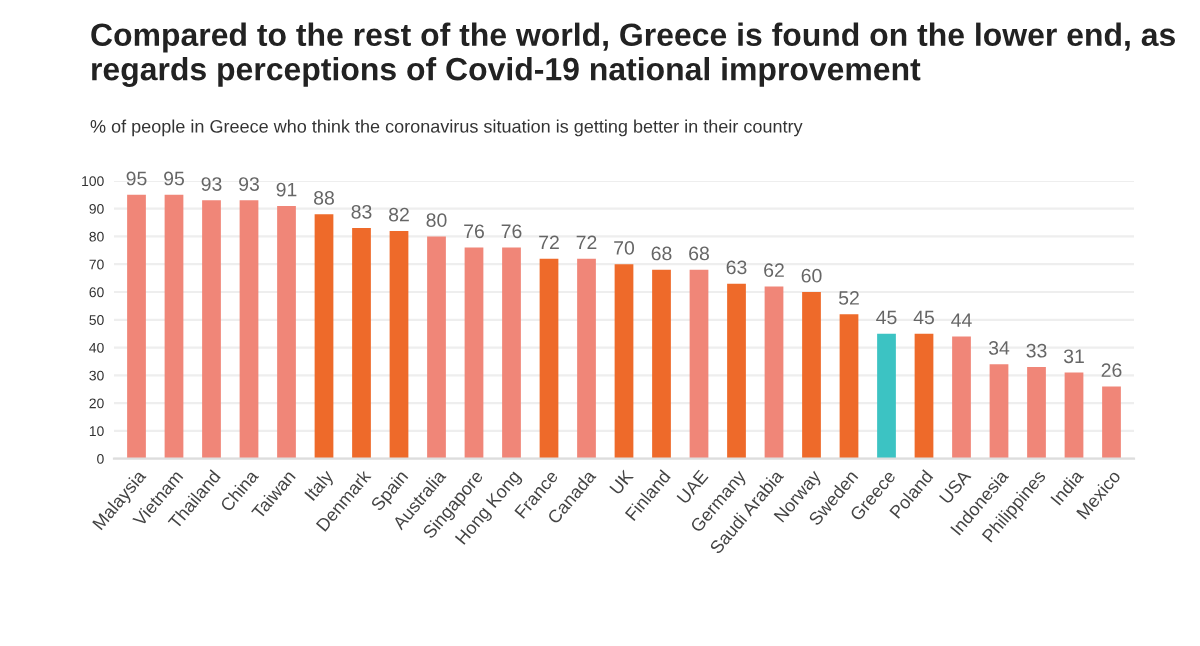 The image size is (1200, 646). What do you see at coordinates (286, 189) in the screenshot?
I see `data-label: 91` at bounding box center [286, 189].